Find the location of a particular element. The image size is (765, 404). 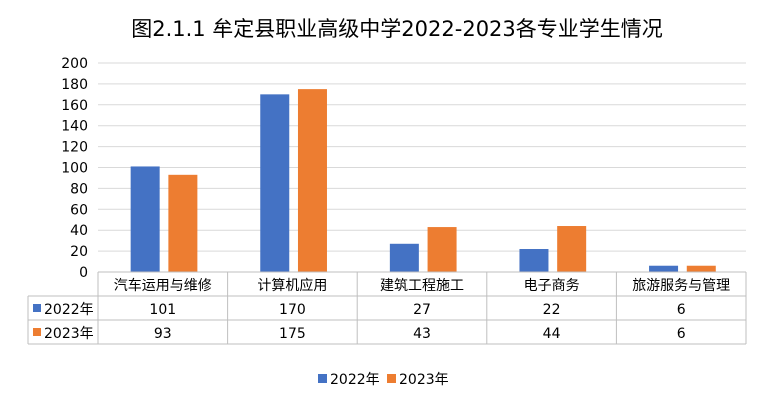

data-label: 43 is located at coordinates (422, 334).